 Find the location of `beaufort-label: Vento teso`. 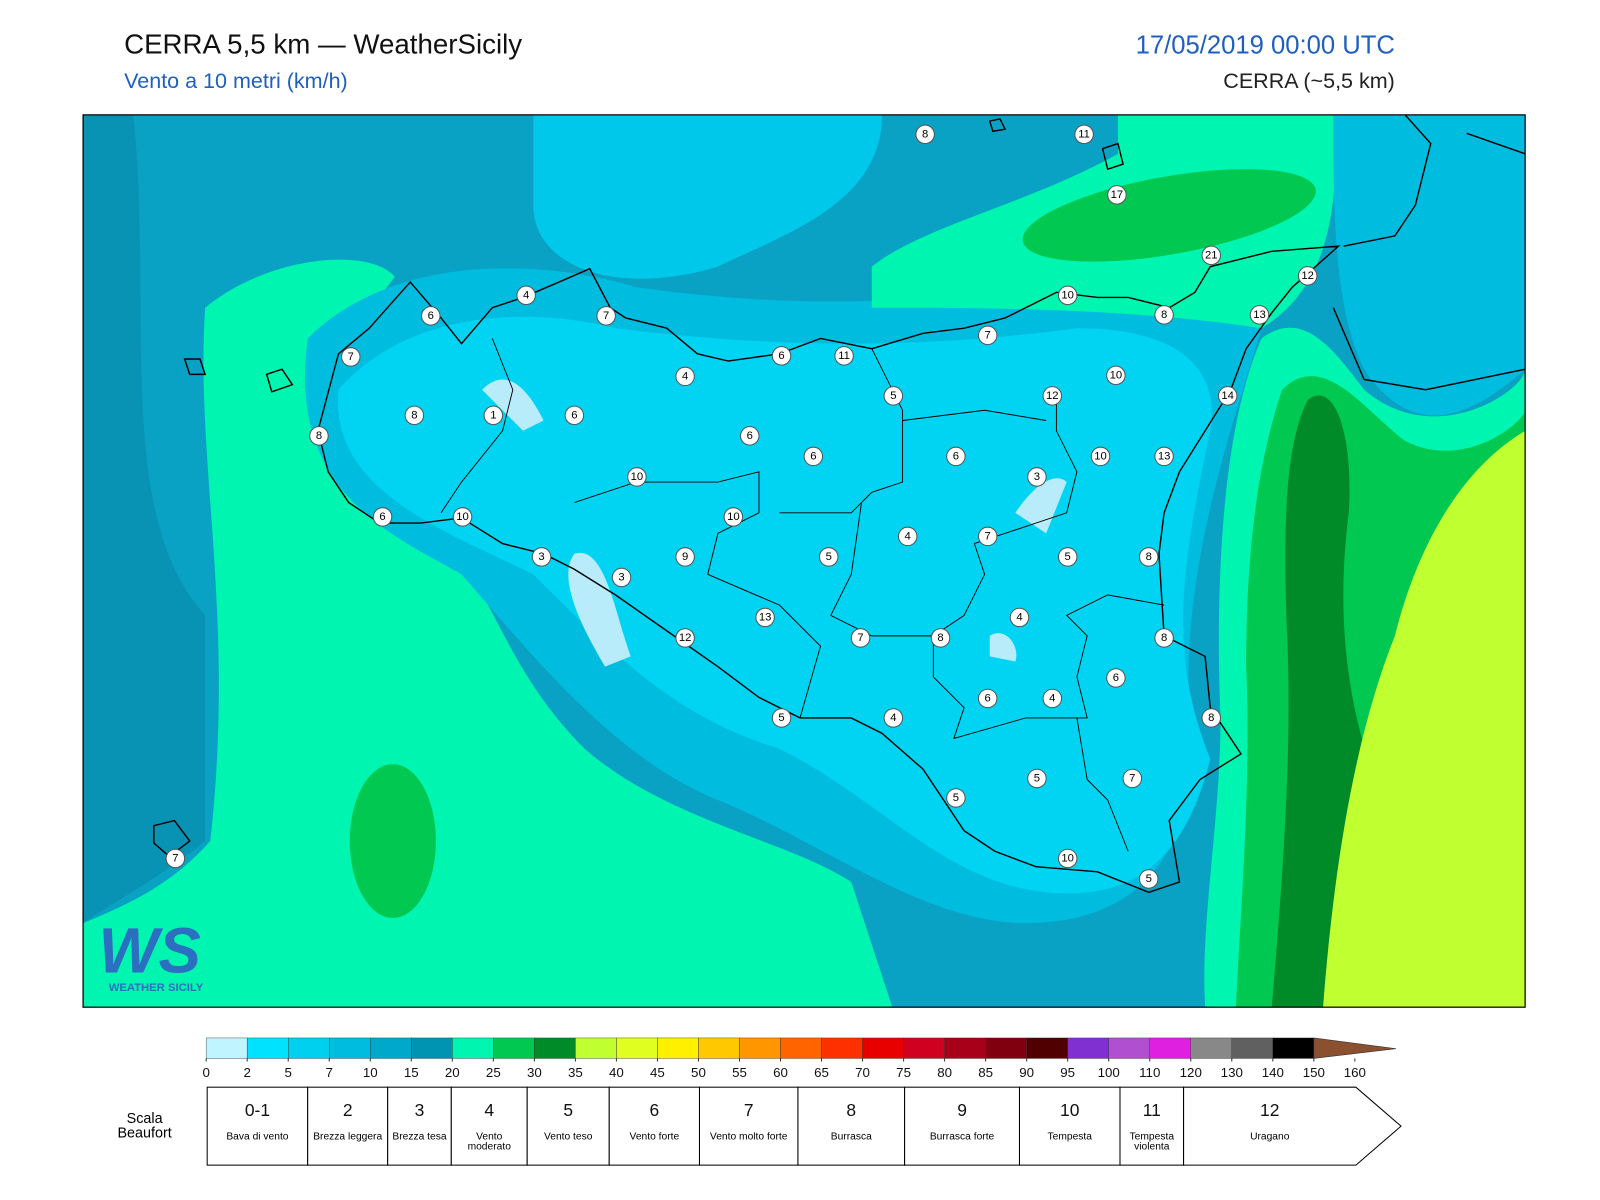

beaufort-label: Vento teso is located at coordinates (568, 1137).